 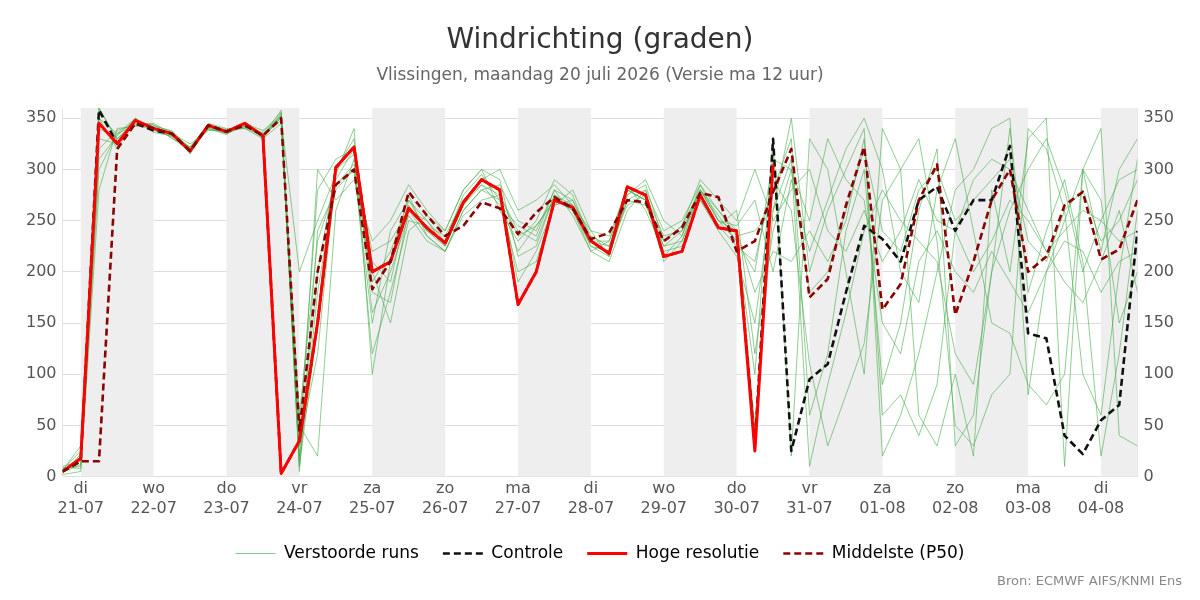 What do you see at coordinates (1159, 117) in the screenshot?
I see `y2-tick-label: 350` at bounding box center [1159, 117].